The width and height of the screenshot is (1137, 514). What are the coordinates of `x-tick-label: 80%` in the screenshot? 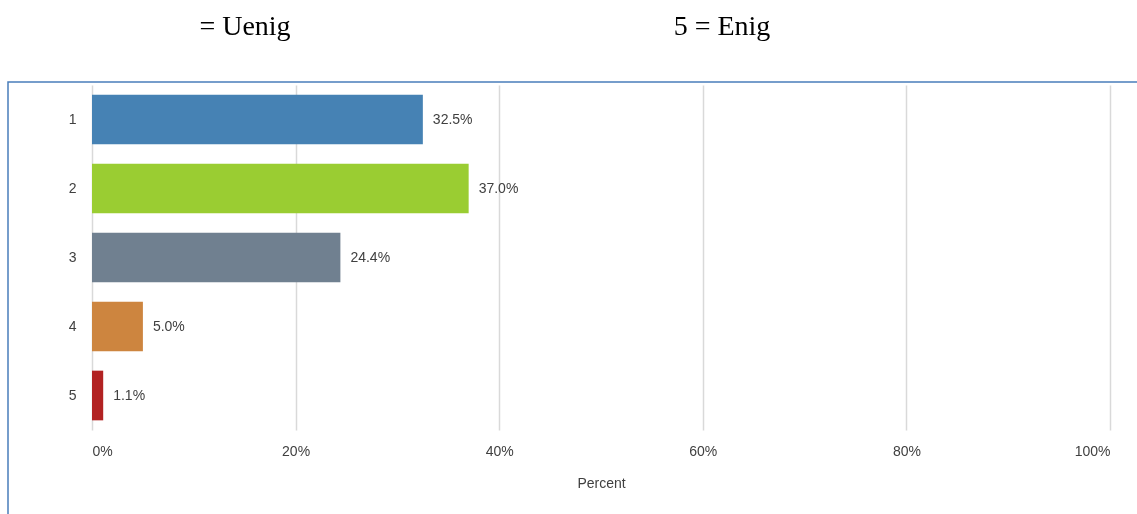 It's located at (906, 450).